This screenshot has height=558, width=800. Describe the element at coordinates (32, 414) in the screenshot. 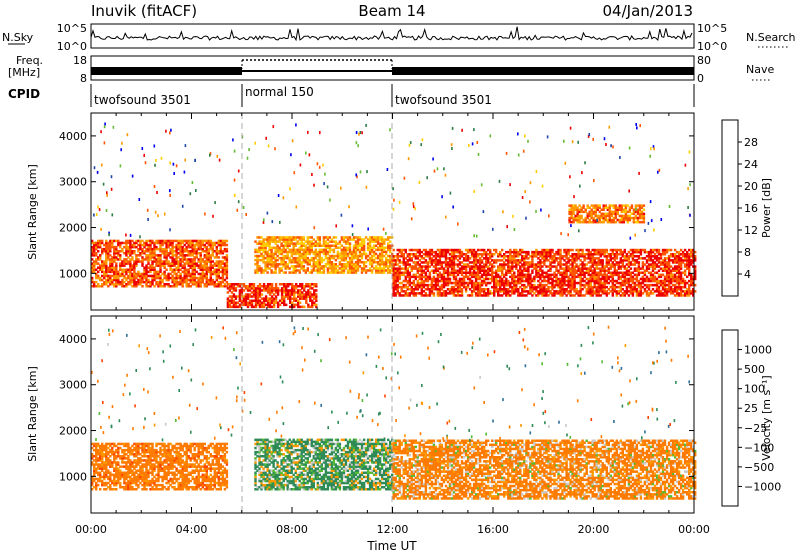

I see `velocity-y-axis-label: Slant Range [km]` at that location.